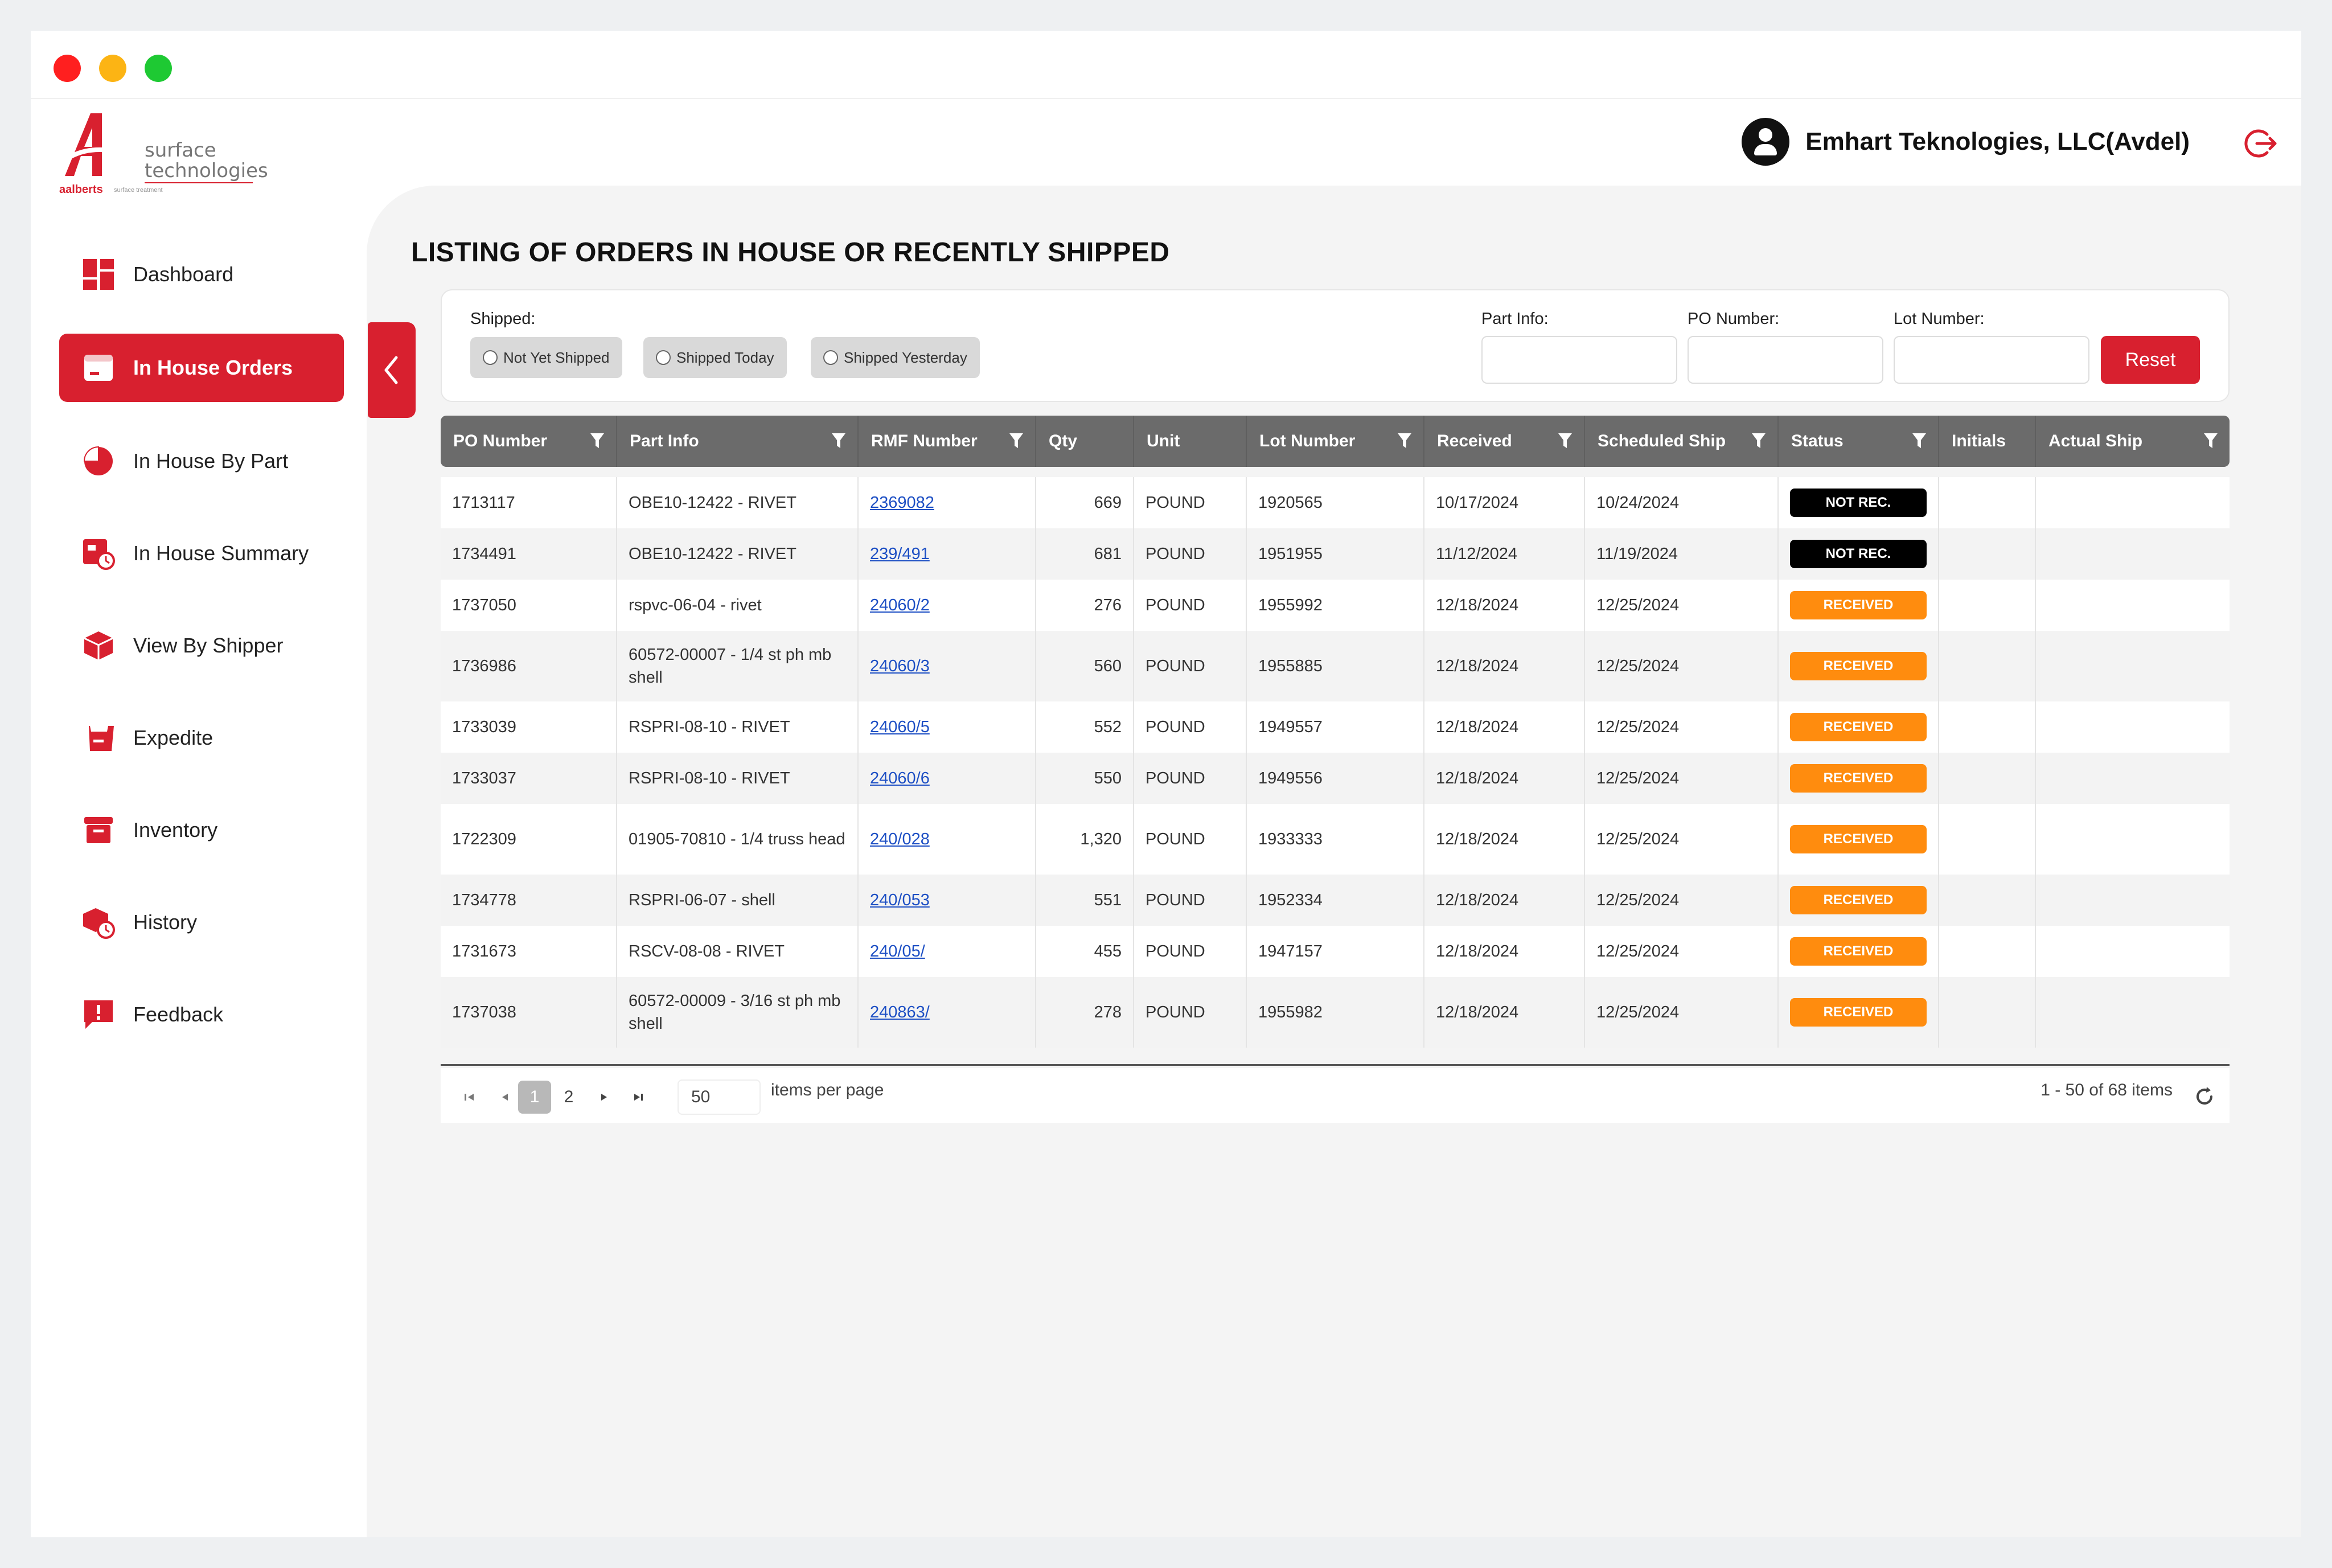 This screenshot has width=2332, height=1568. Describe the element at coordinates (947, 605) in the screenshot. I see `cell-rmf: 24060/2` at that location.